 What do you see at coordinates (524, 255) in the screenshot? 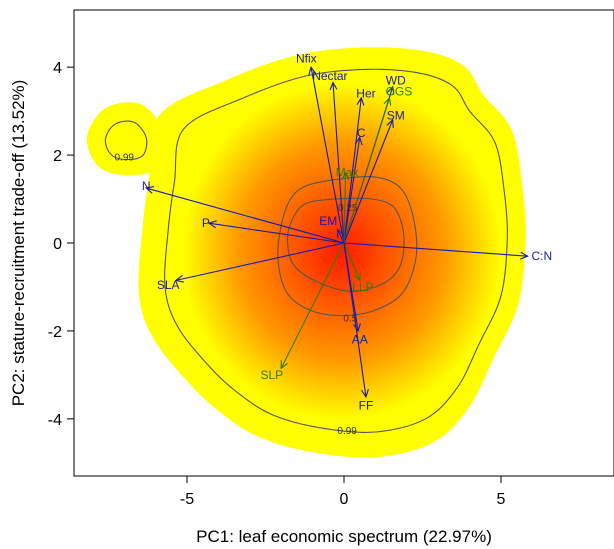
I see `vector-arrowhead-c-n` at bounding box center [524, 255].